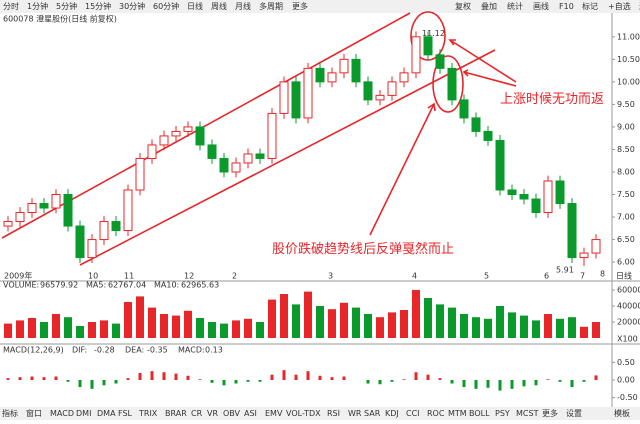  What do you see at coordinates (34, 413) in the screenshot?
I see `indicator-tab: 窗口` at bounding box center [34, 413].